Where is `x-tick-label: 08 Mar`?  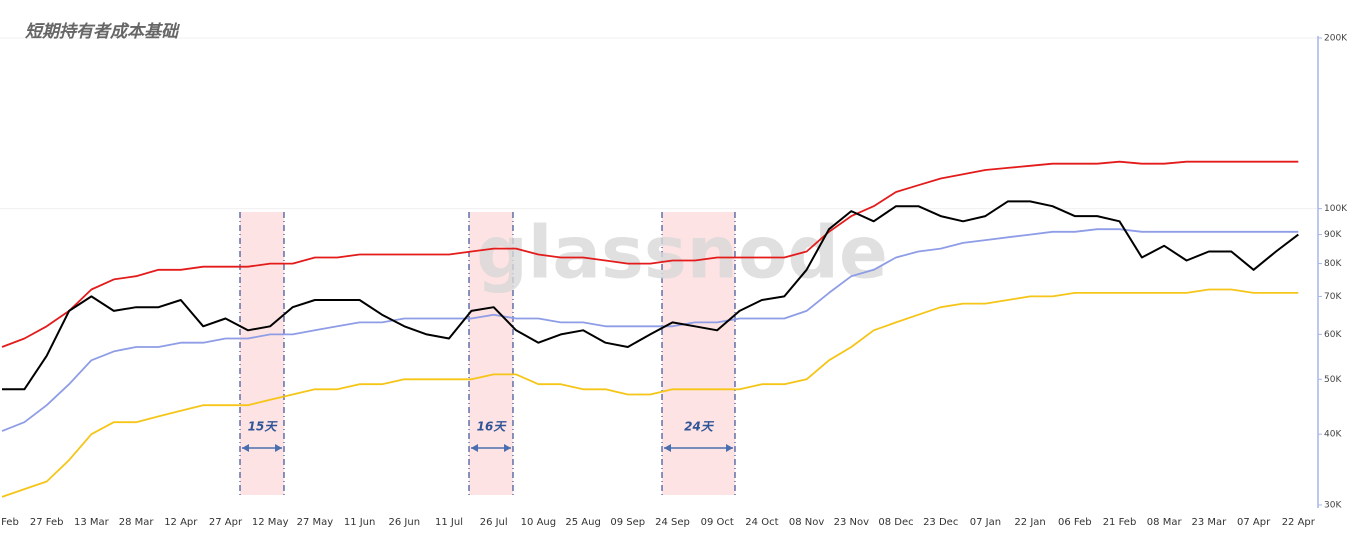
x-tick-label: 08 Mar is located at coordinates (1165, 522).